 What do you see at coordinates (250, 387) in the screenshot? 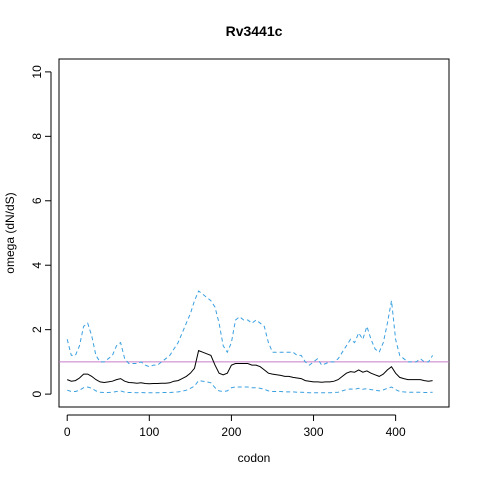
I see `series-line-lower` at bounding box center [250, 387].